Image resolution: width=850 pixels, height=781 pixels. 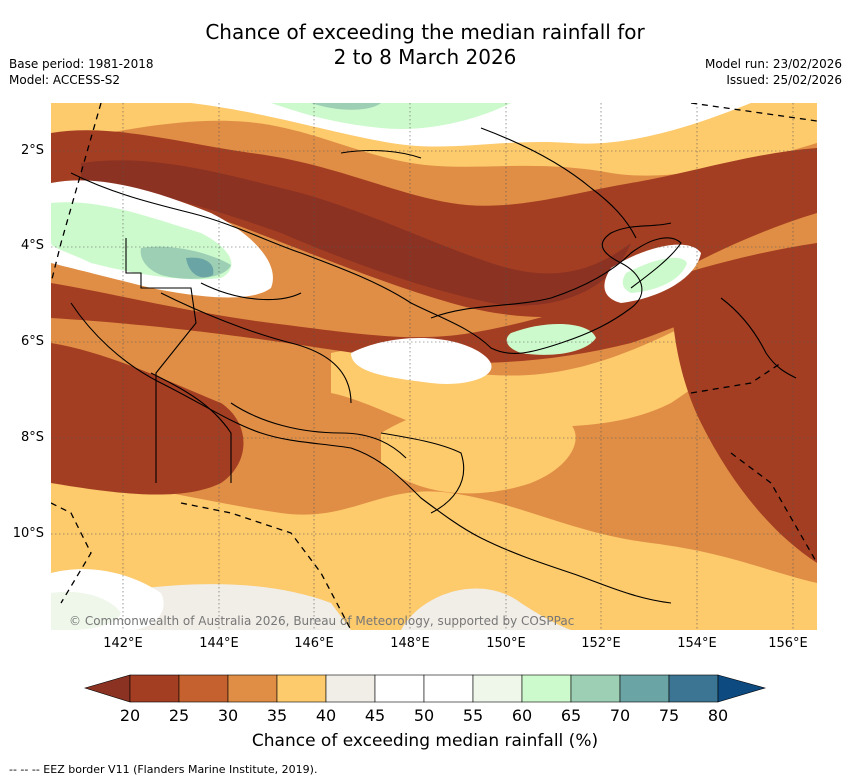 I want to click on new-ireland-coast, so click(x=558, y=183).